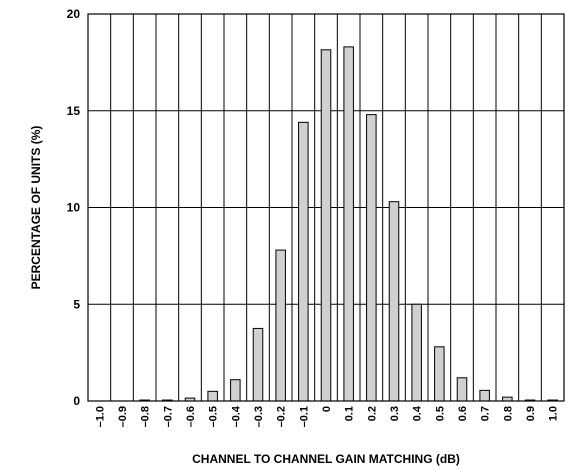  What do you see at coordinates (508, 413) in the screenshot?
I see `x-tick-label: 0.8` at bounding box center [508, 413].